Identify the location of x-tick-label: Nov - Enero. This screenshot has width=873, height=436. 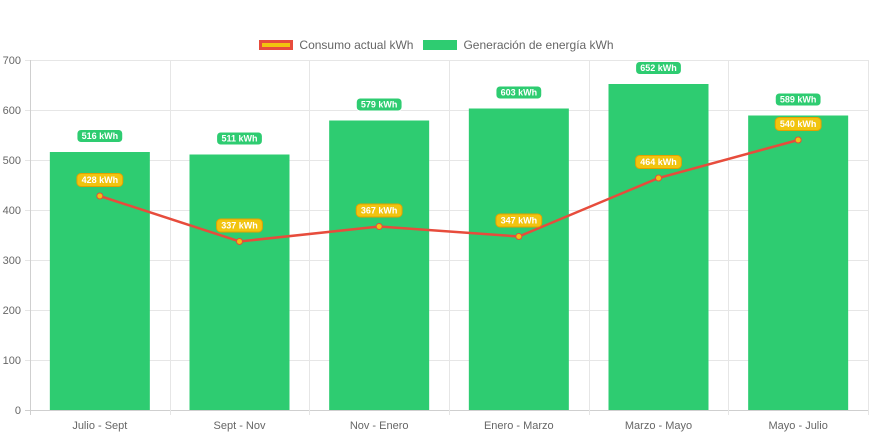
(379, 426).